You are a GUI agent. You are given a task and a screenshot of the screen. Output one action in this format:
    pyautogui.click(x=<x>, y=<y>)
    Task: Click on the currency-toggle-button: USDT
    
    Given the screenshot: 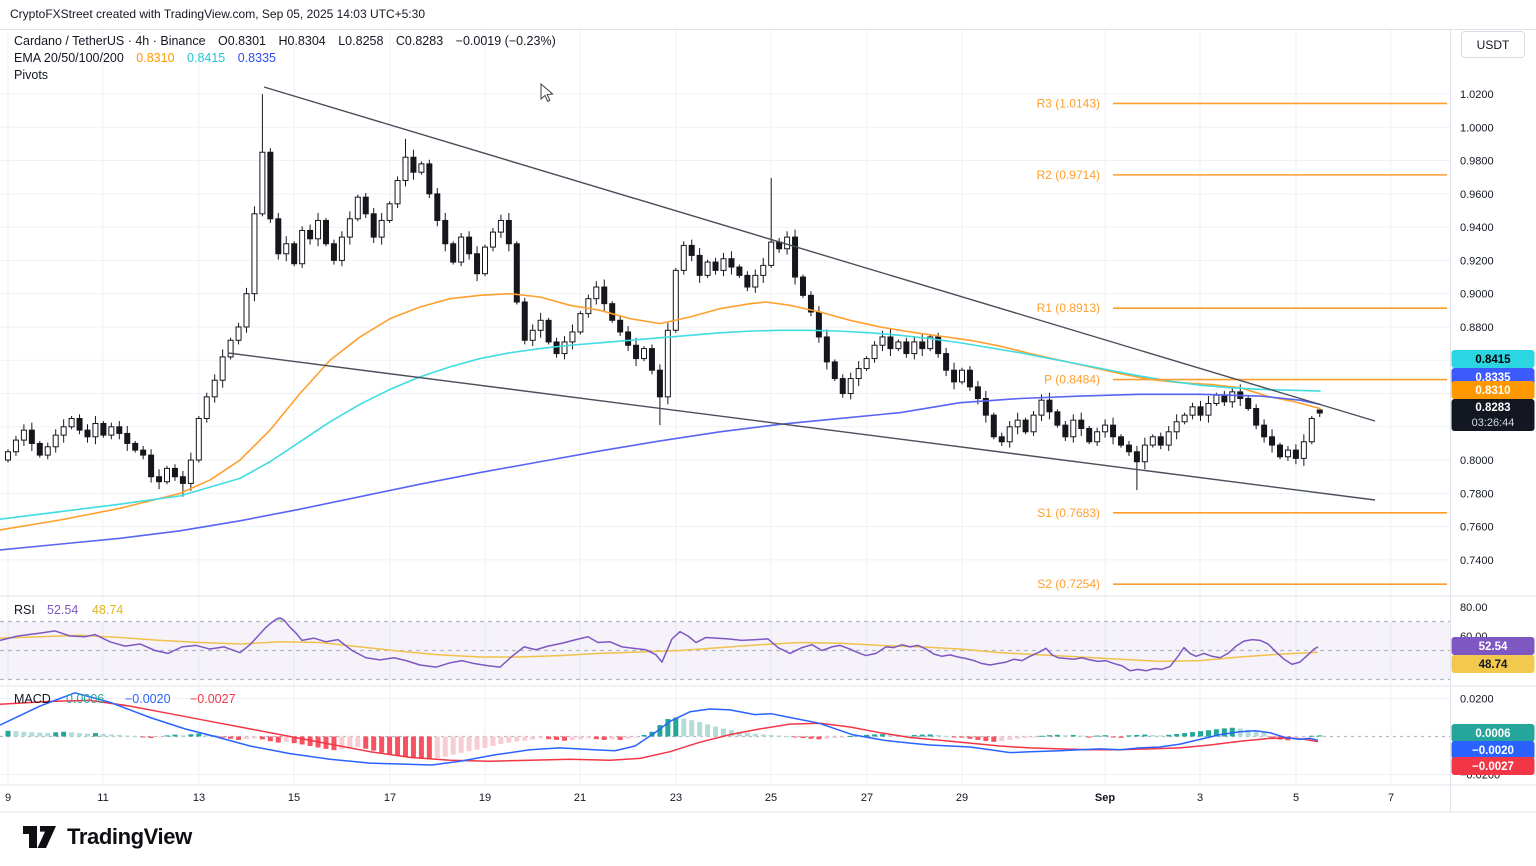 What is the action you would take?
    pyautogui.click(x=1493, y=44)
    